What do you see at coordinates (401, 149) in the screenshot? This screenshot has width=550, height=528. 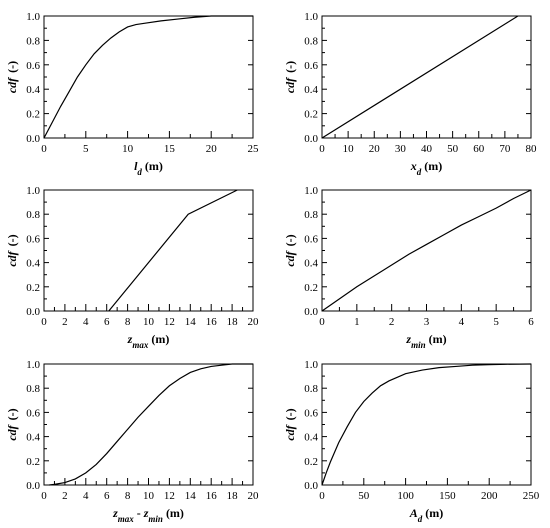 I see `x-tick-label: 30` at bounding box center [401, 149].